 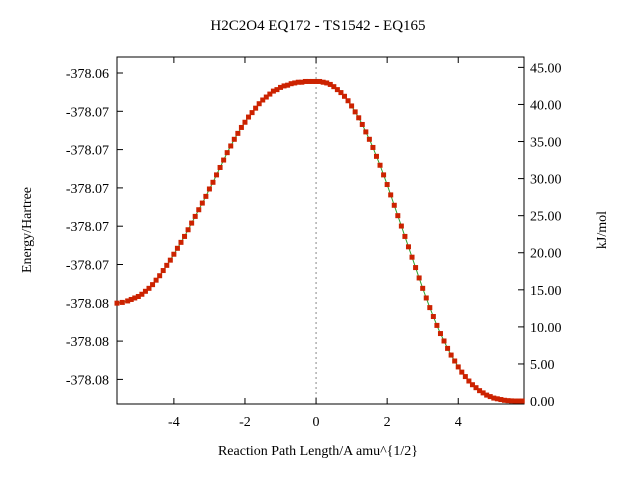 I want to click on x-axis-label: Reaction Path Length/A amu^{1/2}, so click(x=318, y=451).